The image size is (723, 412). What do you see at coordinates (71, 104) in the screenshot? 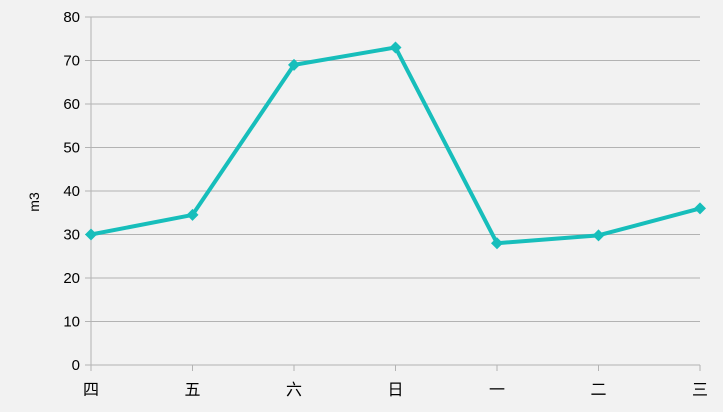
I see `y-tick-label: 60` at bounding box center [71, 104].